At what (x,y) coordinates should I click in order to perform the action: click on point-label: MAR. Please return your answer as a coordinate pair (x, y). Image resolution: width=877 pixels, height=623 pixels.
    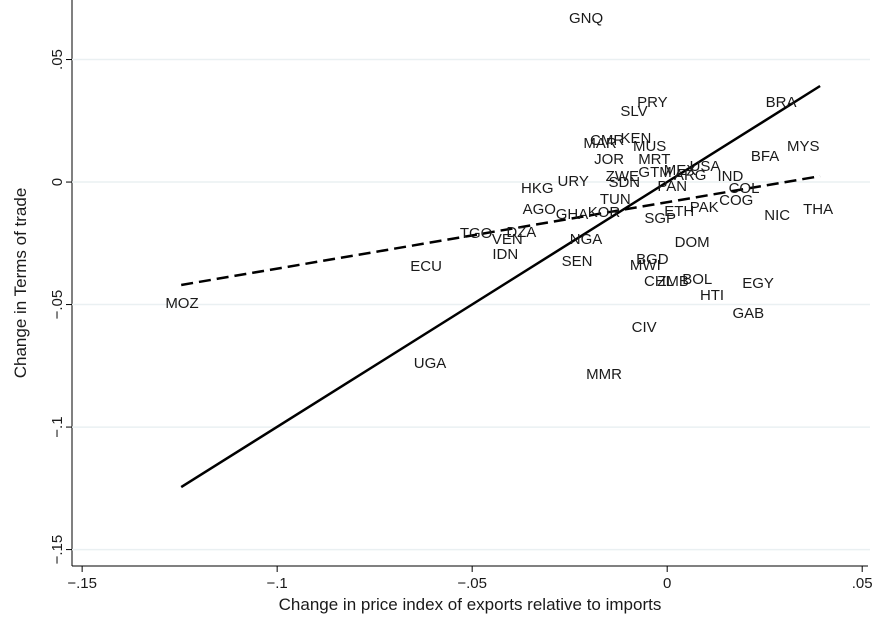
    Looking at the image, I should click on (600, 143).